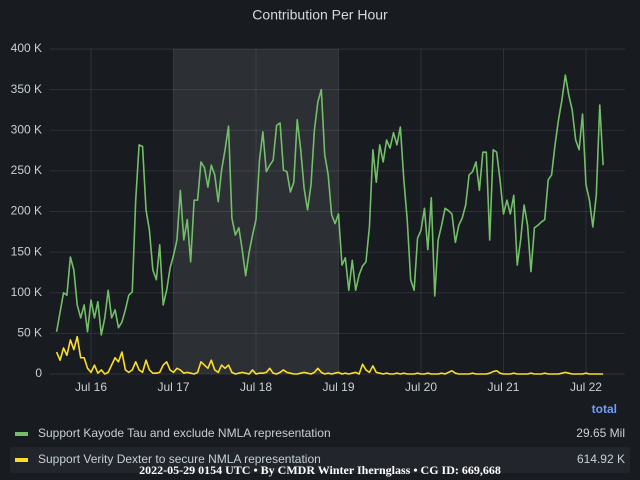 Image resolution: width=640 pixels, height=480 pixels. Describe the element at coordinates (503, 387) in the screenshot. I see `x-tick-label: Jul 21` at that location.